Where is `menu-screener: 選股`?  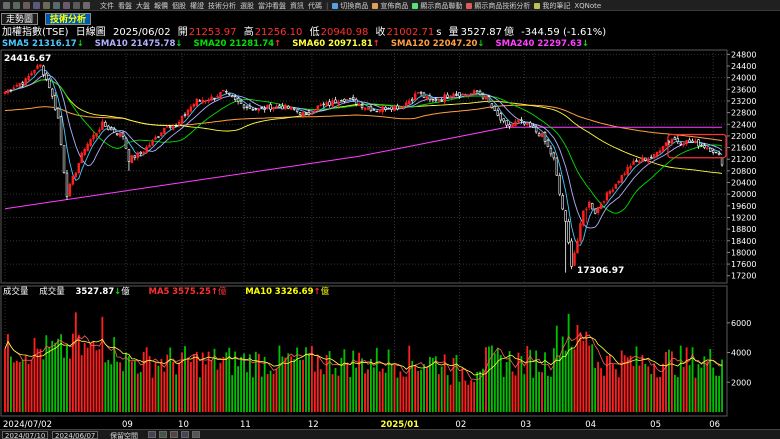
menu-screener: 選股 is located at coordinates (247, 5).